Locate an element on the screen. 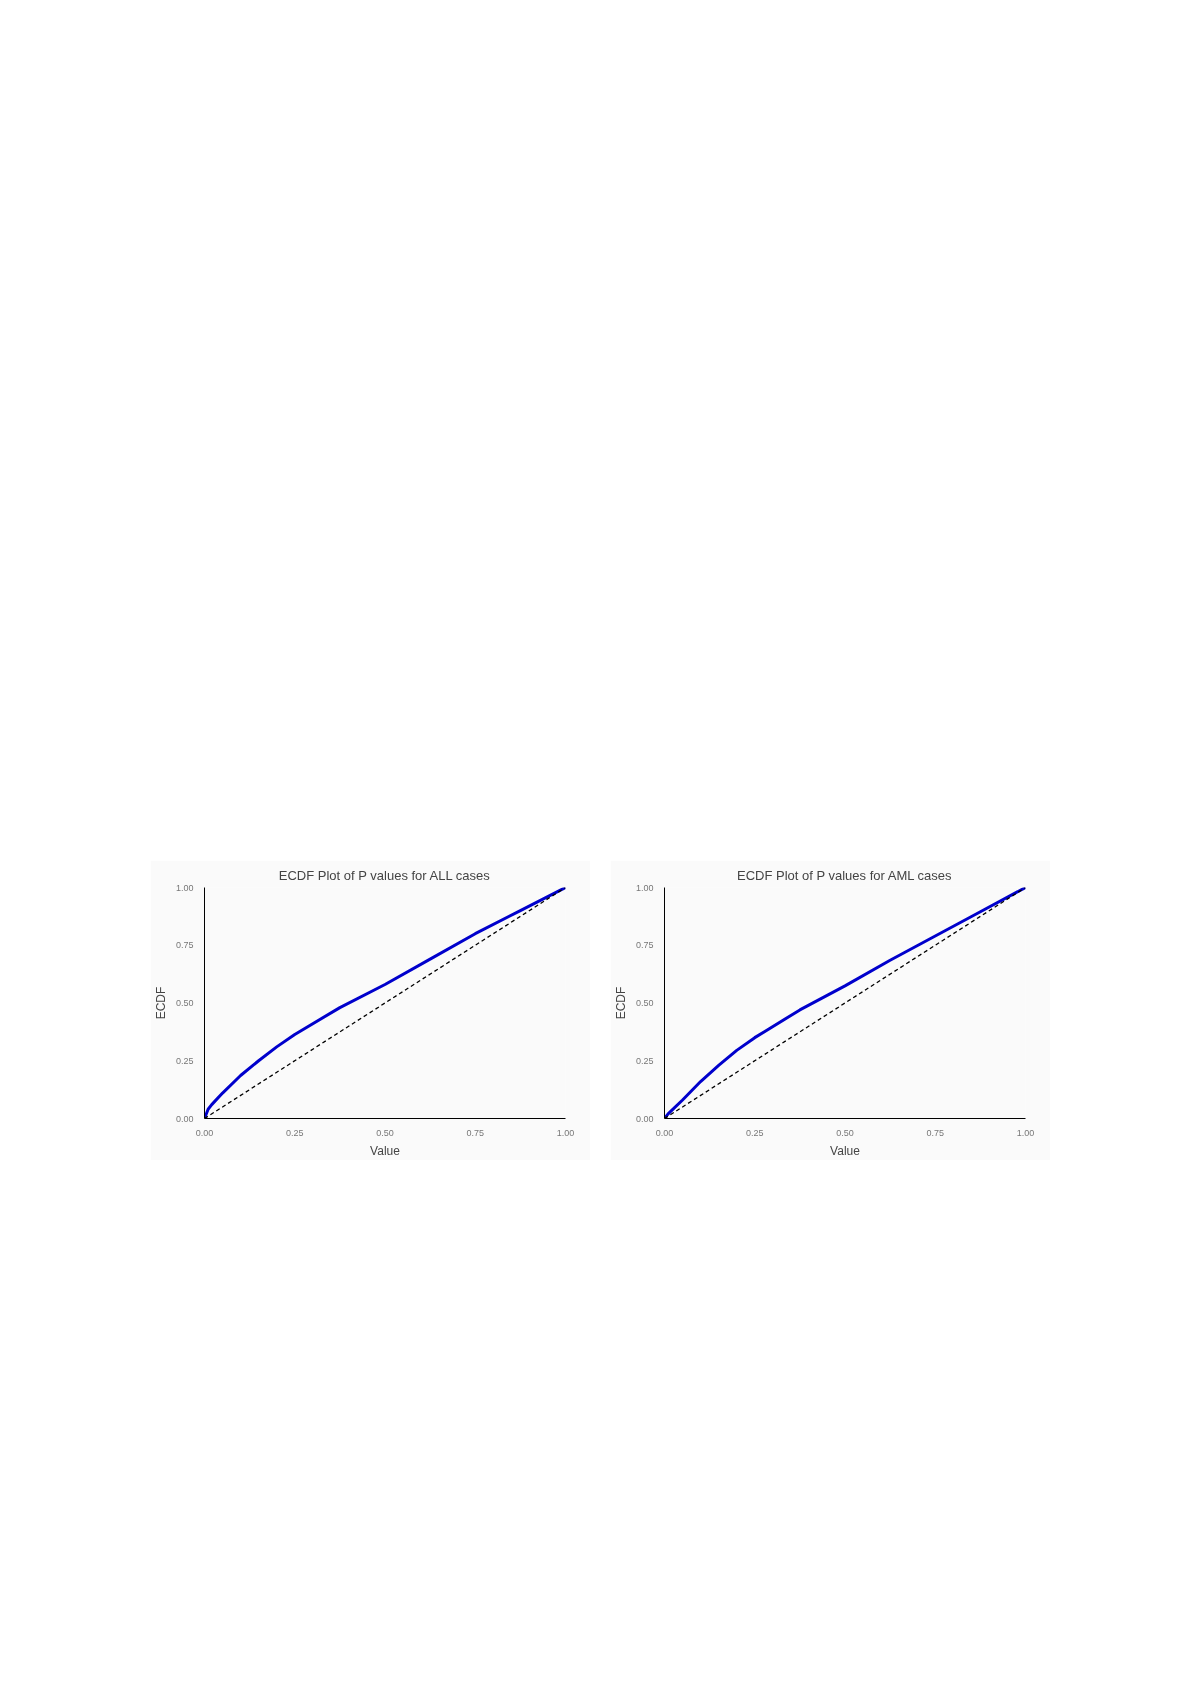 The height and width of the screenshot is (1685, 1192). chart-title: ECDF Plot of P values for ALL cases is located at coordinates (384, 875).